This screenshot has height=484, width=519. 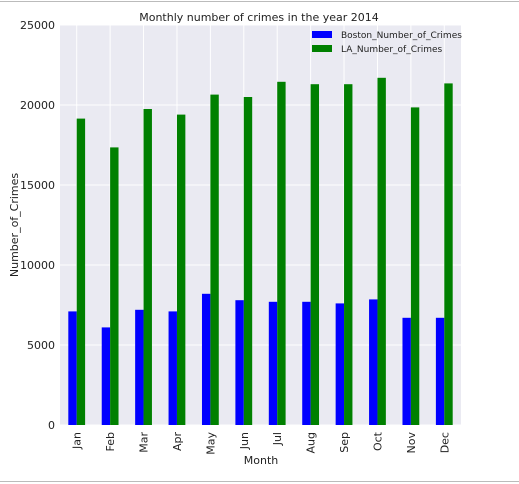 I want to click on bar-boston-may, so click(x=206, y=359).